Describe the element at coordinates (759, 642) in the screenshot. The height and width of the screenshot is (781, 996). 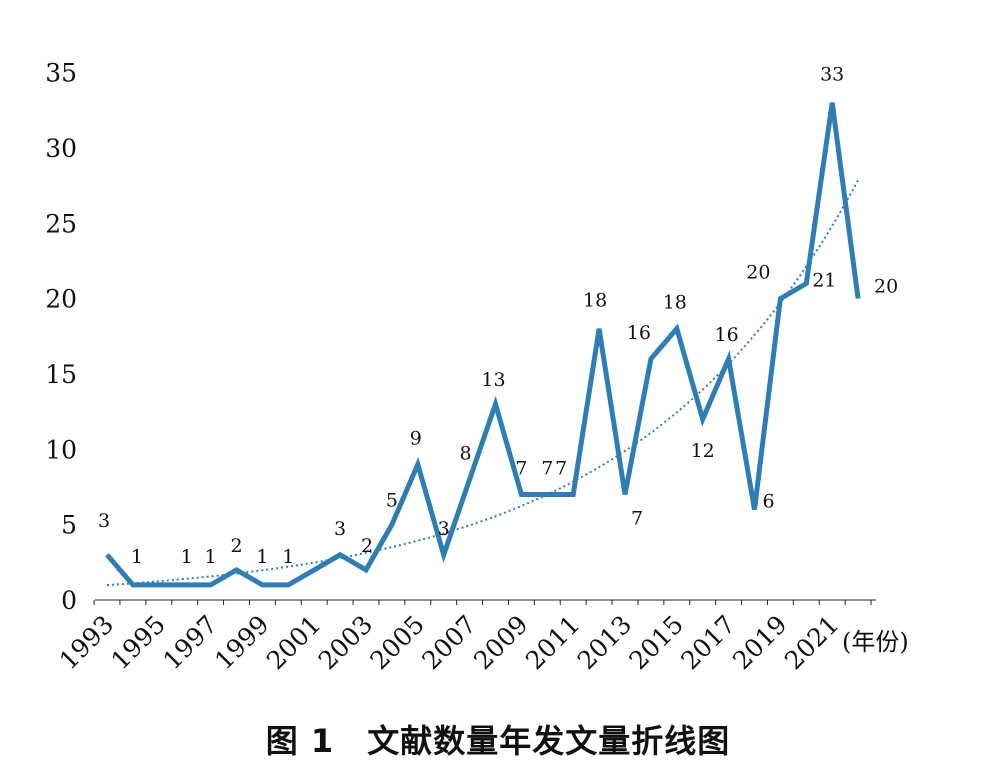
I see `x-tick-label: 2019` at that location.